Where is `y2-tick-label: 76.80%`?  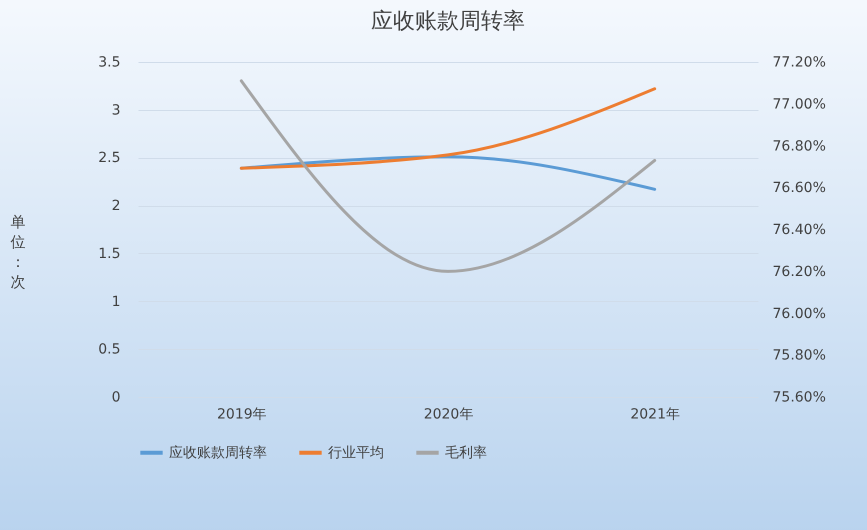 y2-tick-label: 76.80% is located at coordinates (799, 146).